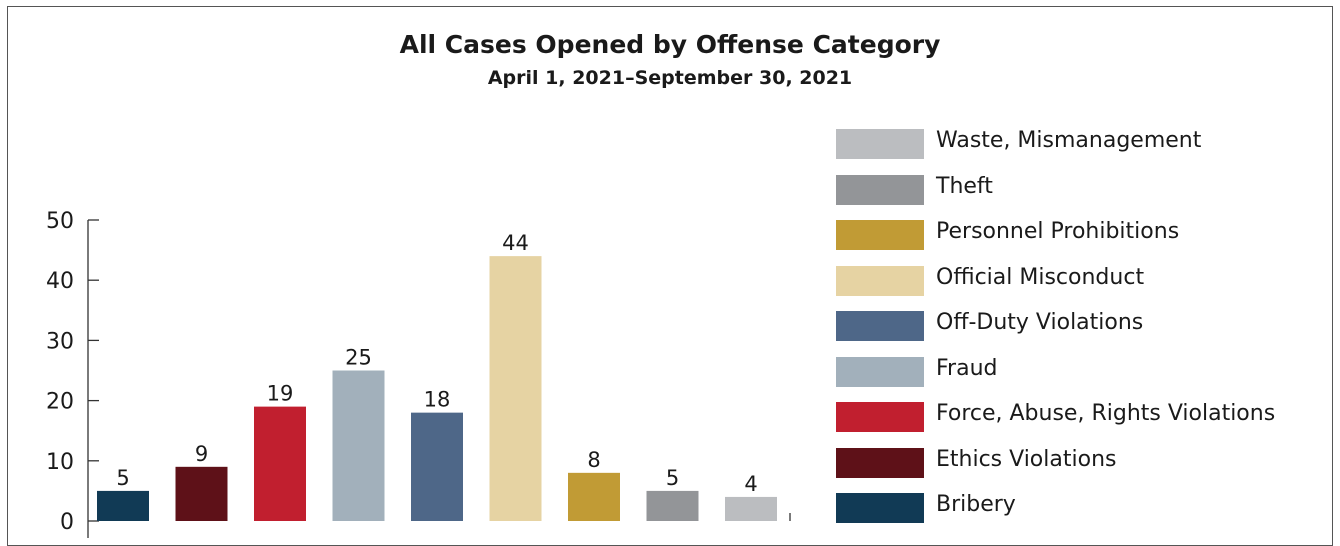 The width and height of the screenshot is (1340, 546). I want to click on legend-label: Ethics Violations, so click(1026, 459).